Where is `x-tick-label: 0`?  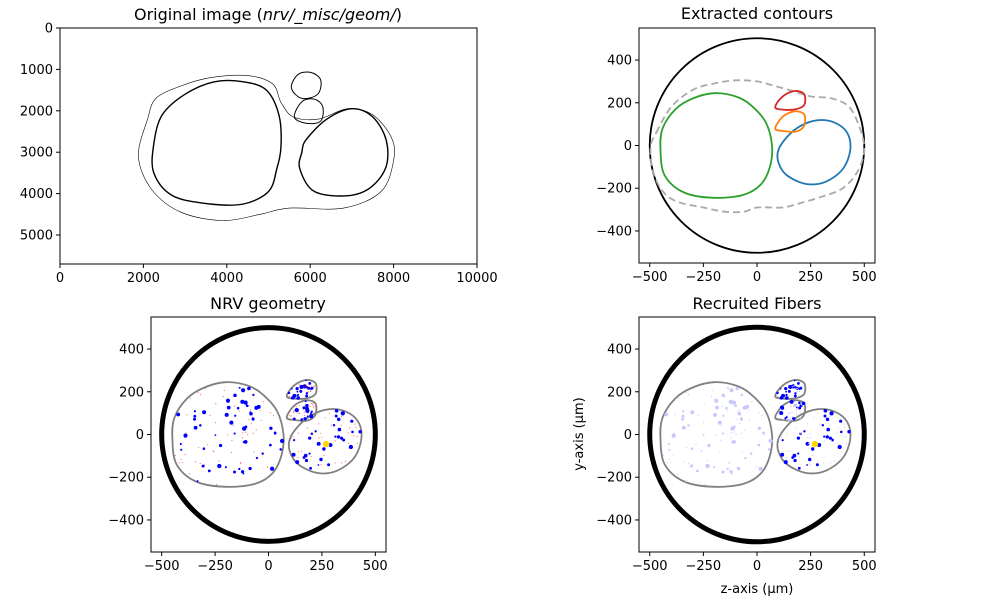
x-tick-label: 0 is located at coordinates (60, 278).